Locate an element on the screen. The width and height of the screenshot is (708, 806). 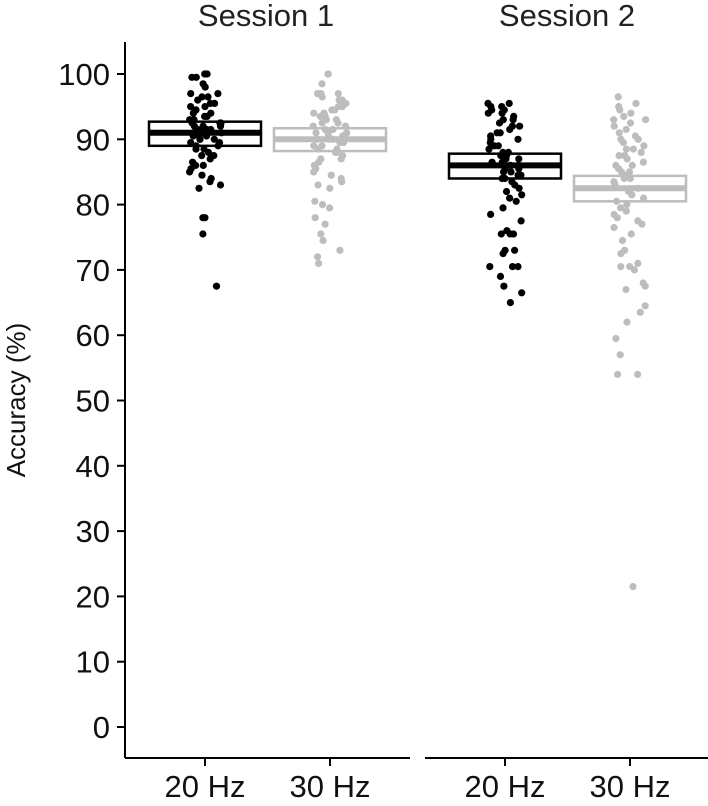
y-tick-label: 50 is located at coordinates (93, 401).